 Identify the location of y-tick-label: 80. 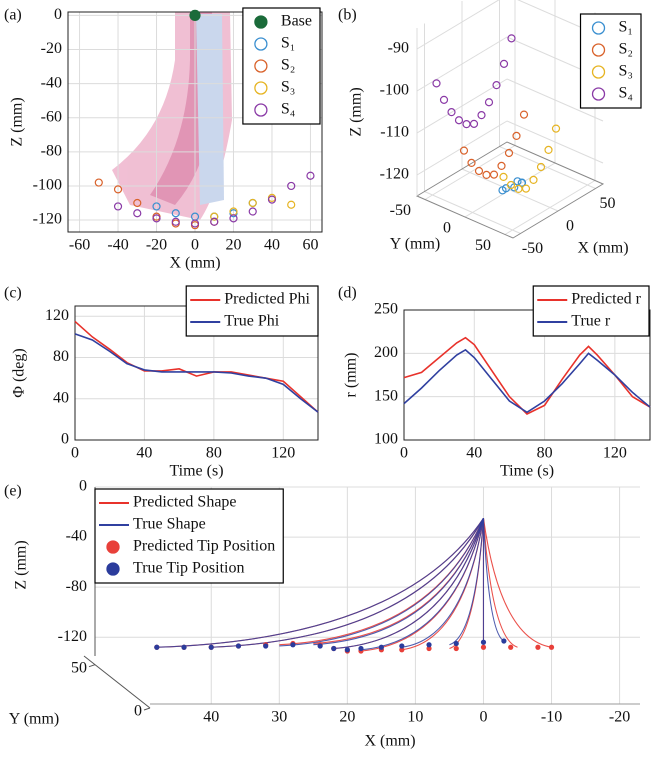
(61, 356).